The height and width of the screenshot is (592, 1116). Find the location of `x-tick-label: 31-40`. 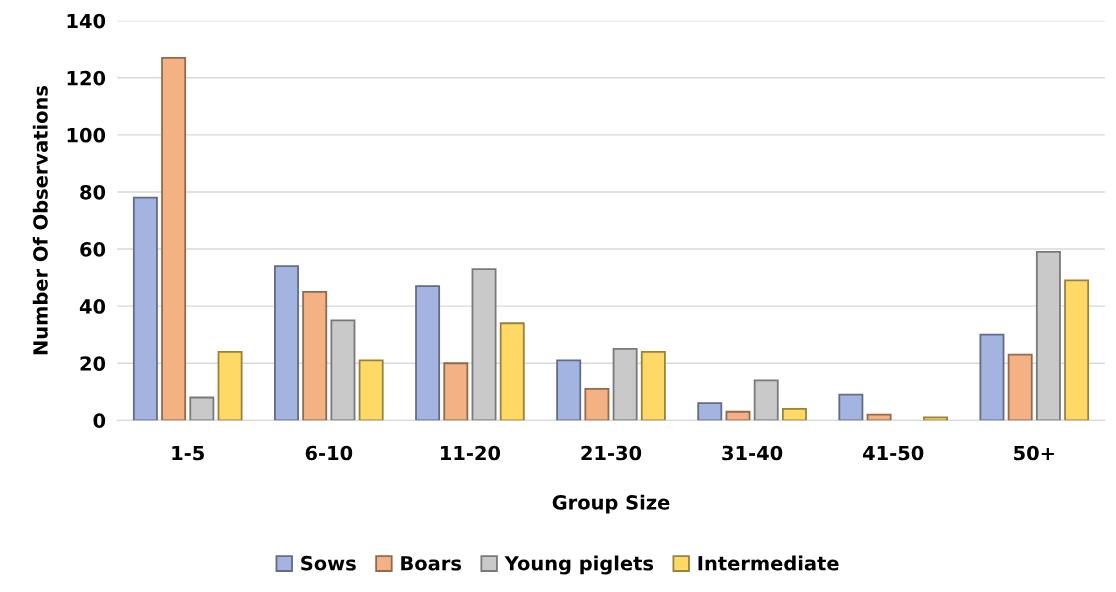

x-tick-label: 31-40 is located at coordinates (752, 453).